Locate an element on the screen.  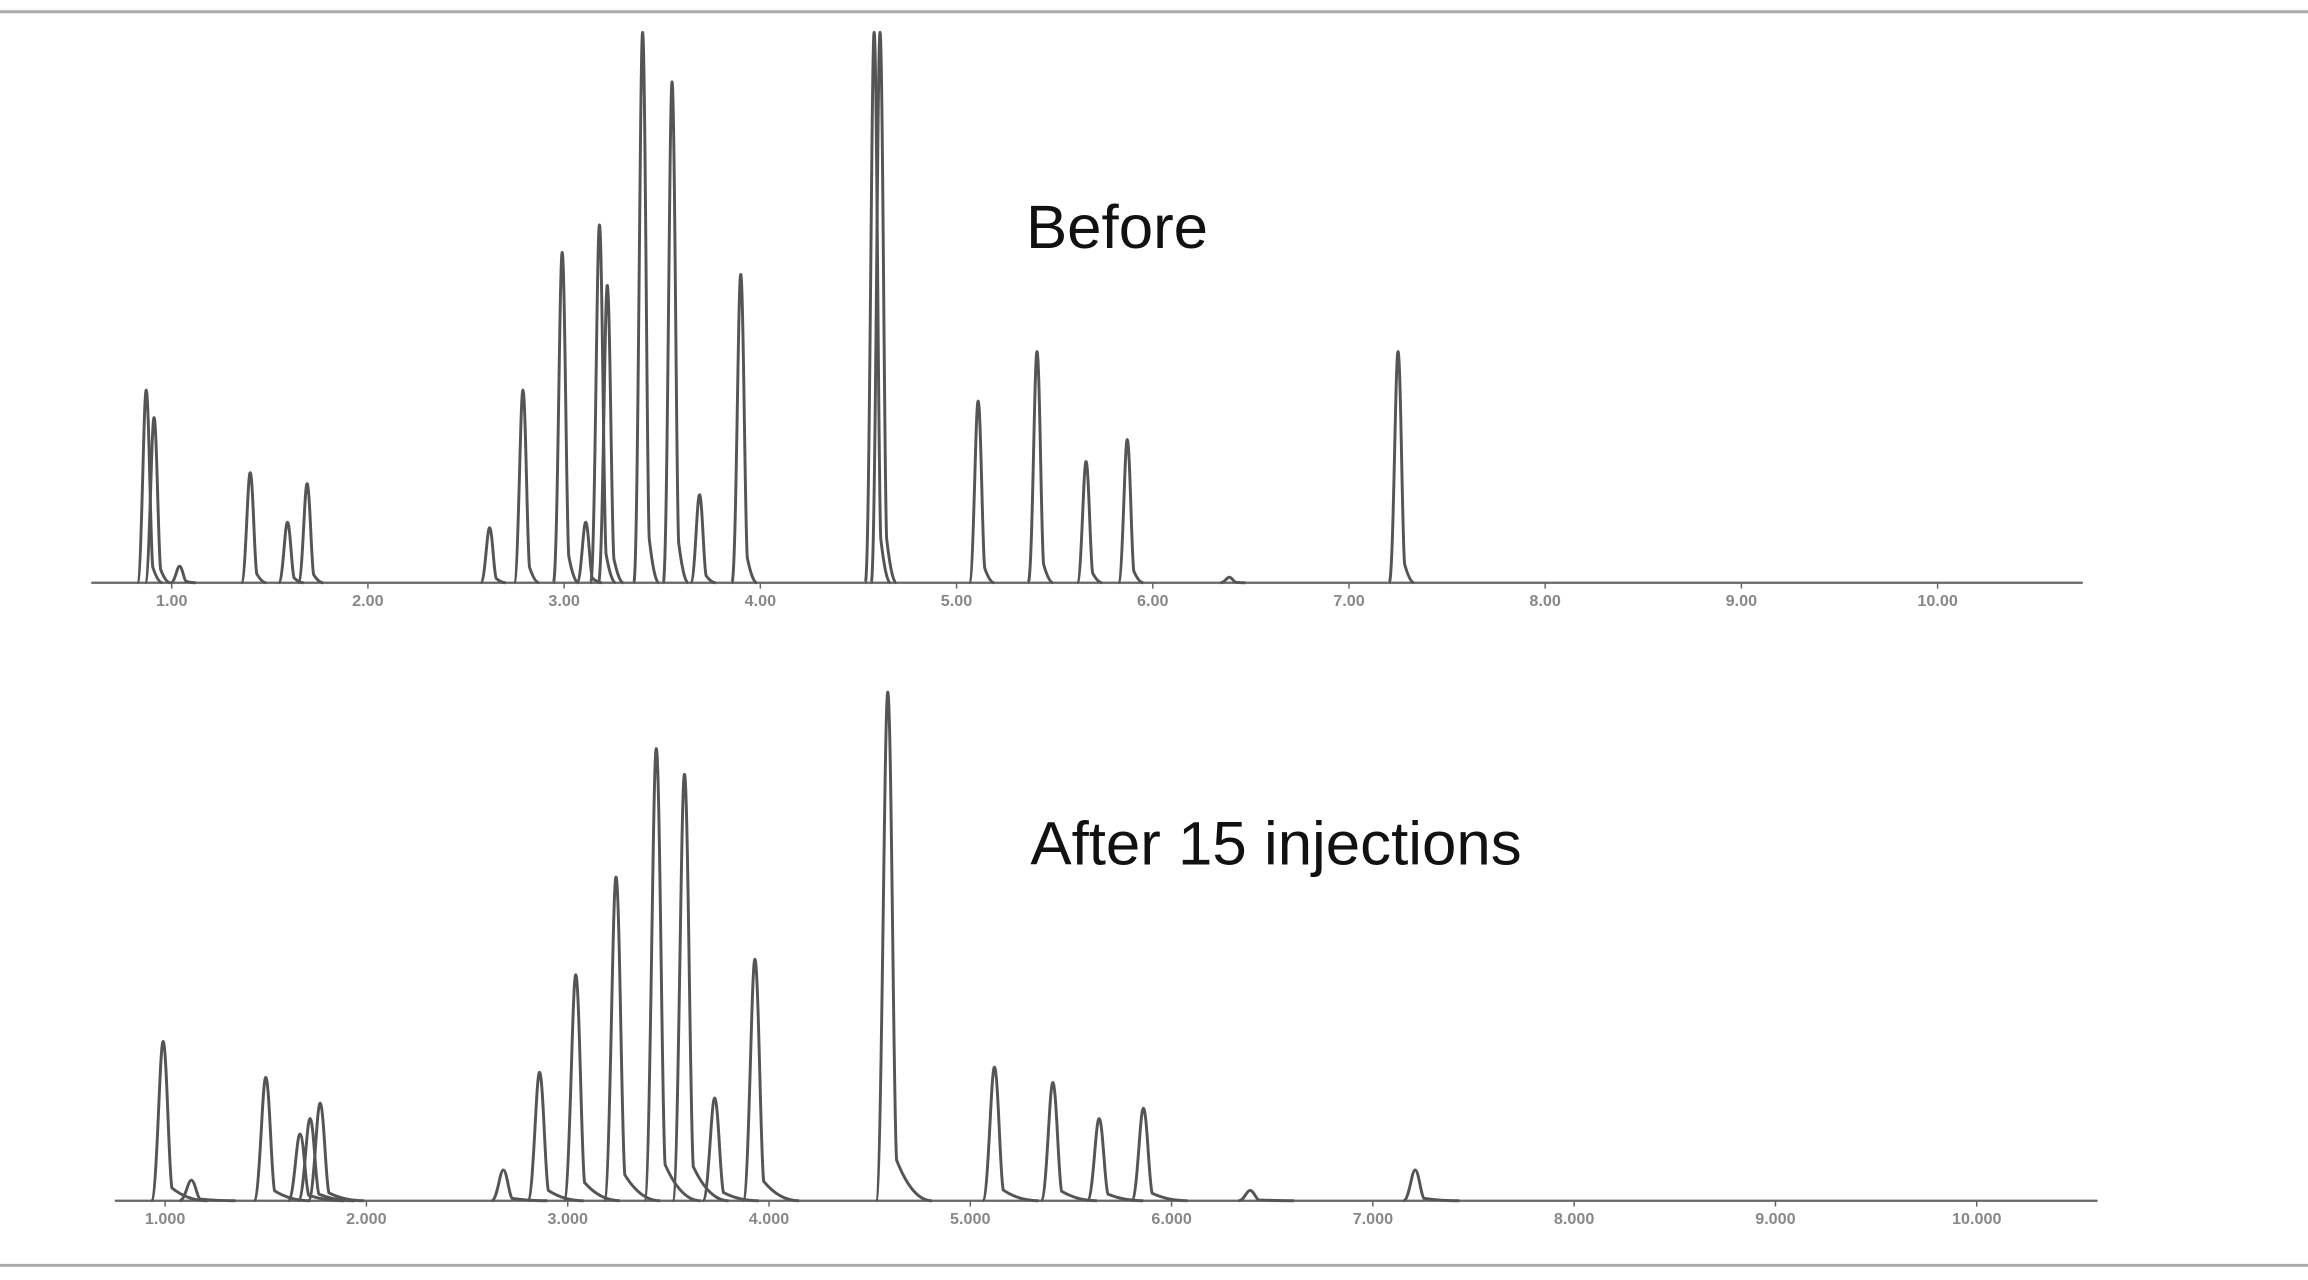
x-tick-label: 2.00 is located at coordinates (368, 601).